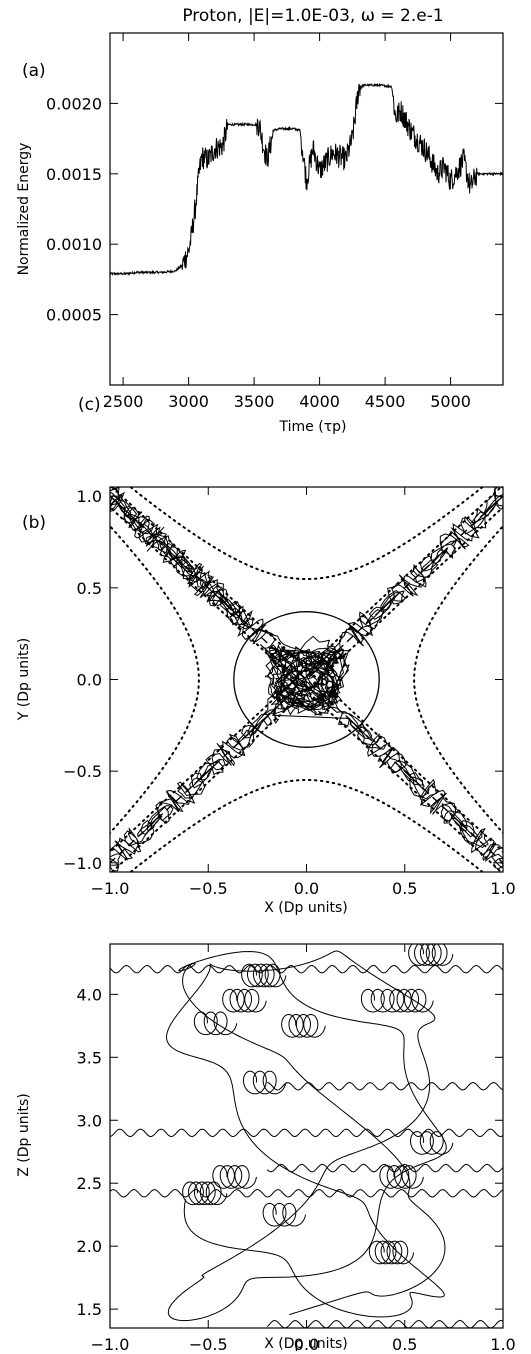  Describe the element at coordinates (110, 888) in the screenshot. I see `xy-x-tick-label: −1.0` at that location.